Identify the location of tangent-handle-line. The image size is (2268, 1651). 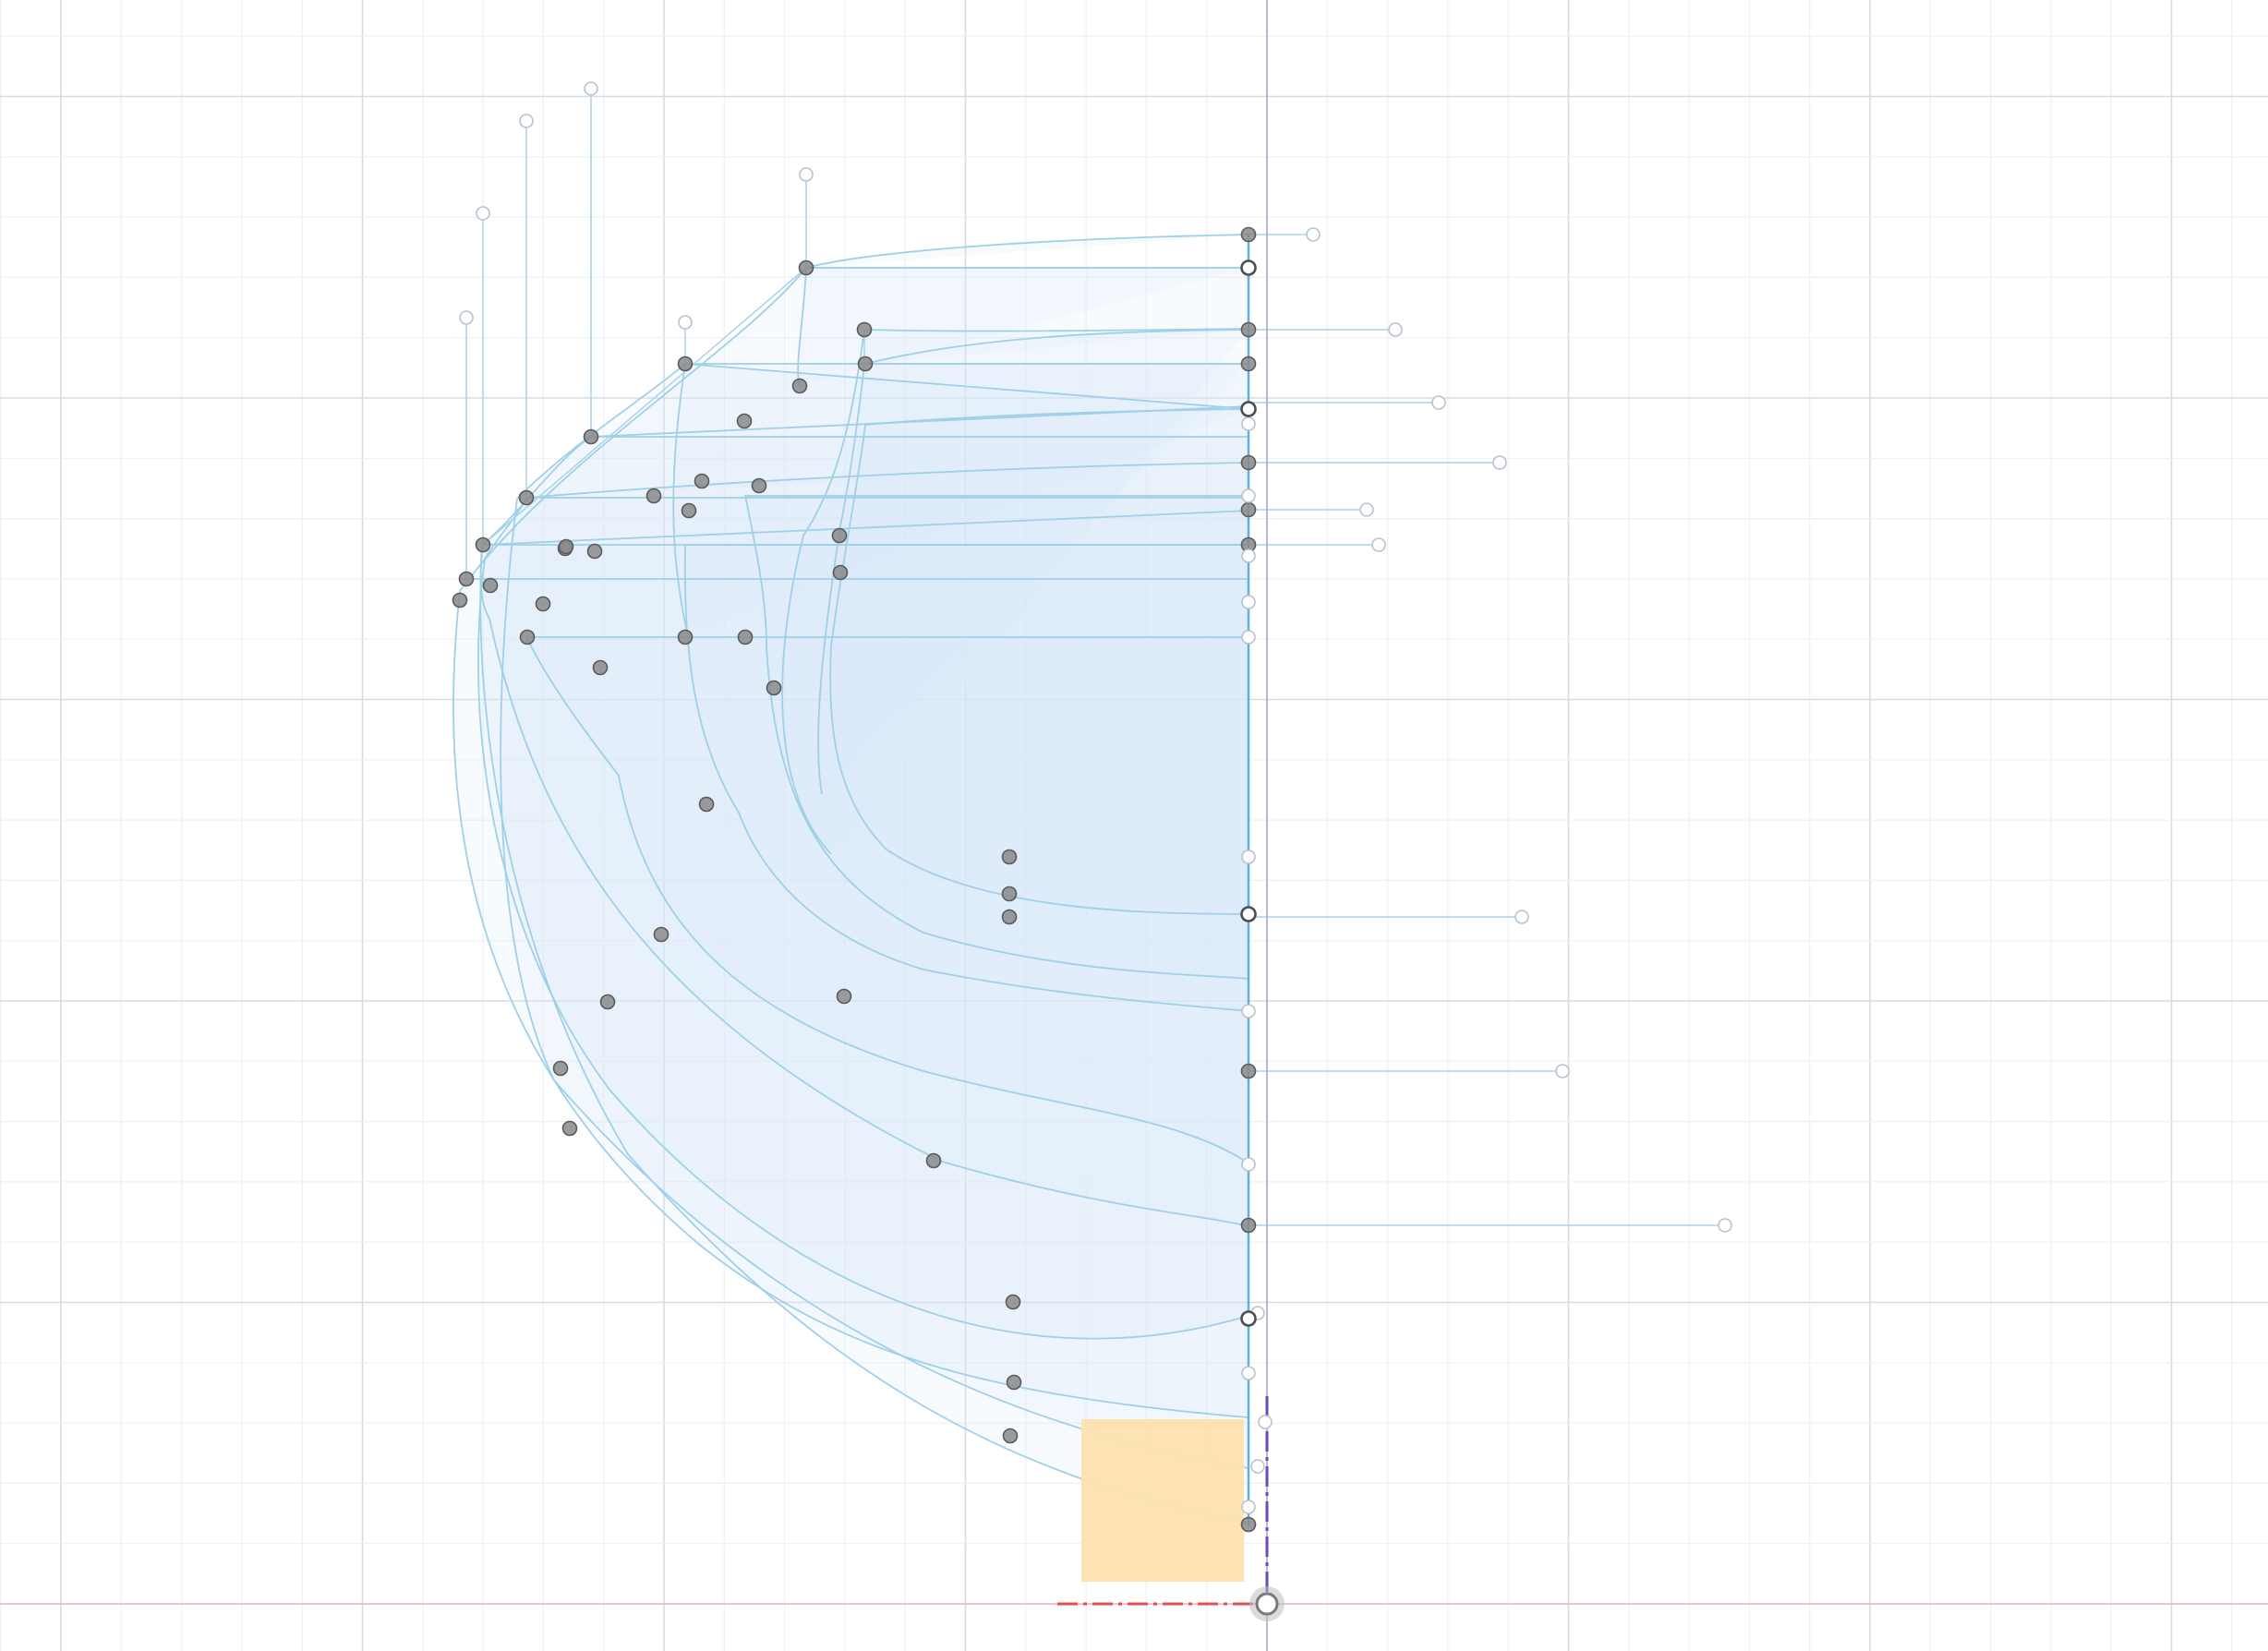
(644, 406).